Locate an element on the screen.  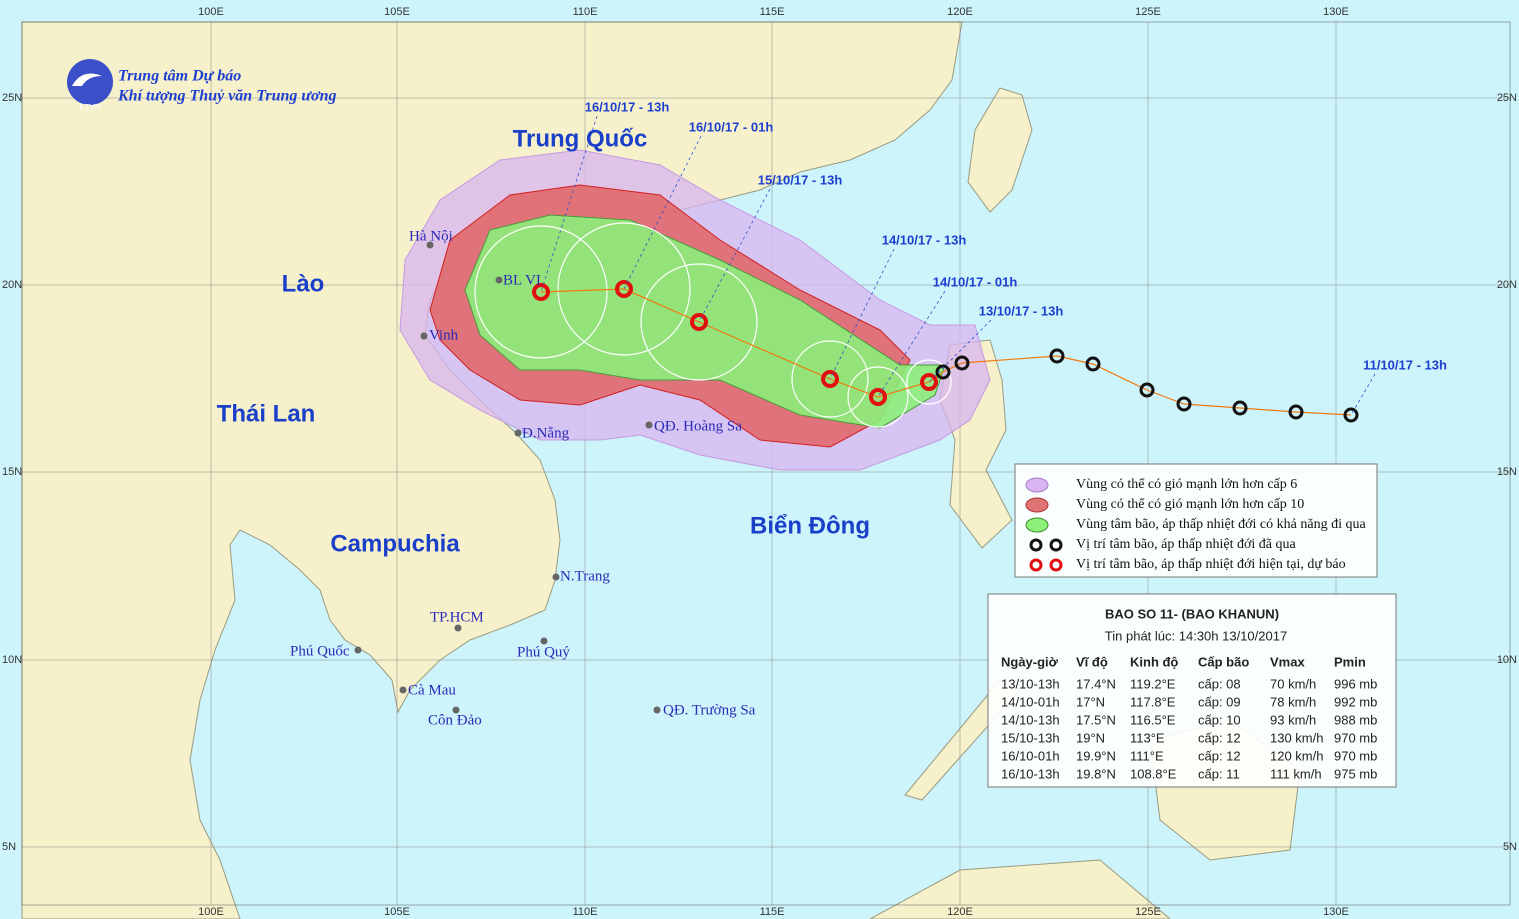
header-title: Trung tâm Dự báo is located at coordinates (179, 76).